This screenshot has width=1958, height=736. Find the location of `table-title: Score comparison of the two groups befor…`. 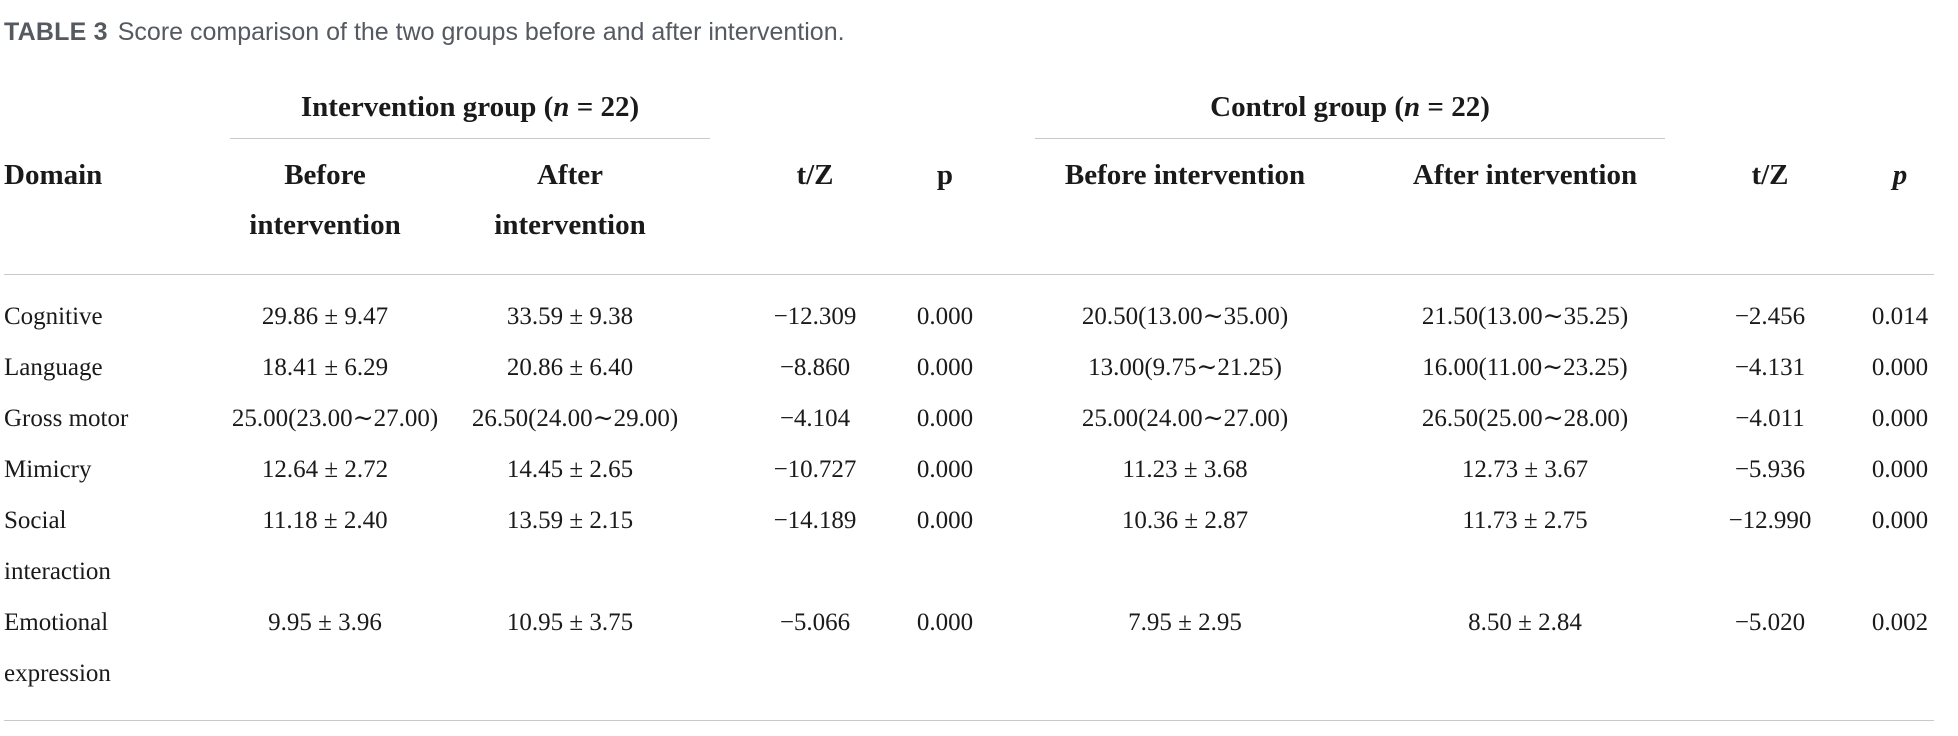

table-title: Score comparison of the two groups befor… is located at coordinates (481, 32).